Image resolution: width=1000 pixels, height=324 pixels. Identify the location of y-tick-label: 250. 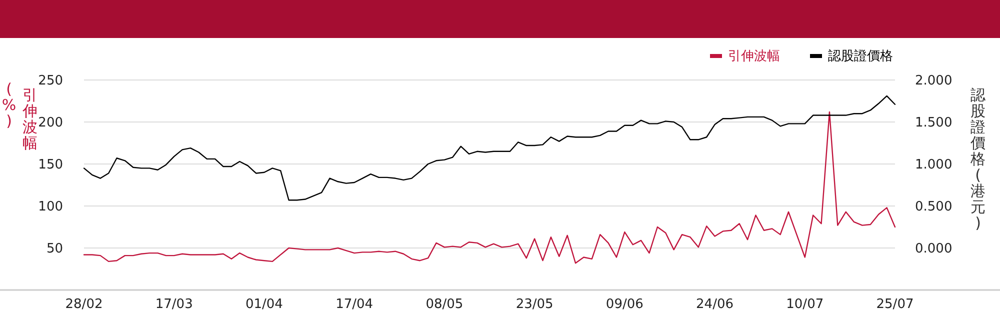
(50, 81).